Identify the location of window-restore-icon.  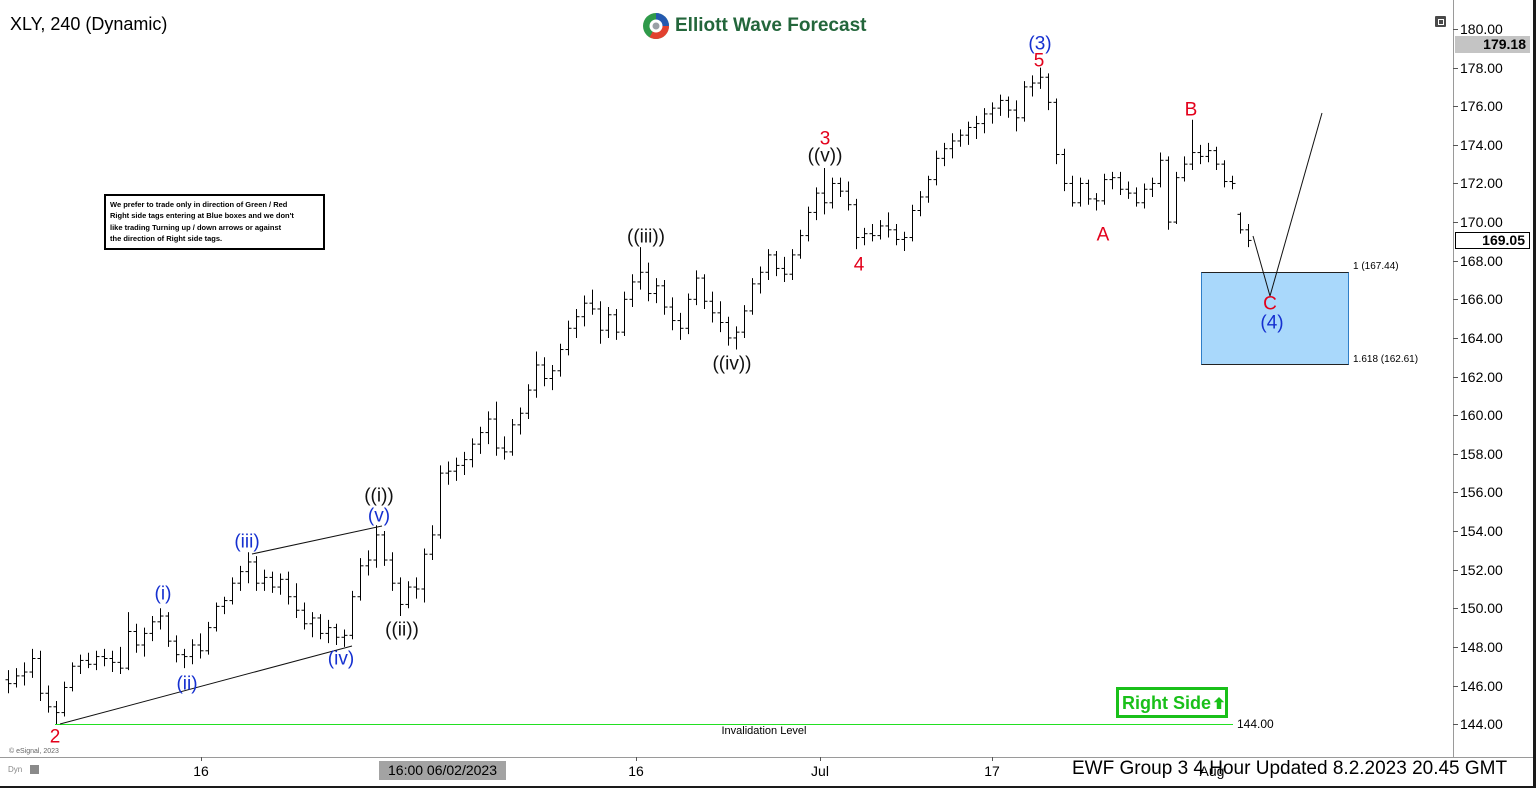
(1440, 21).